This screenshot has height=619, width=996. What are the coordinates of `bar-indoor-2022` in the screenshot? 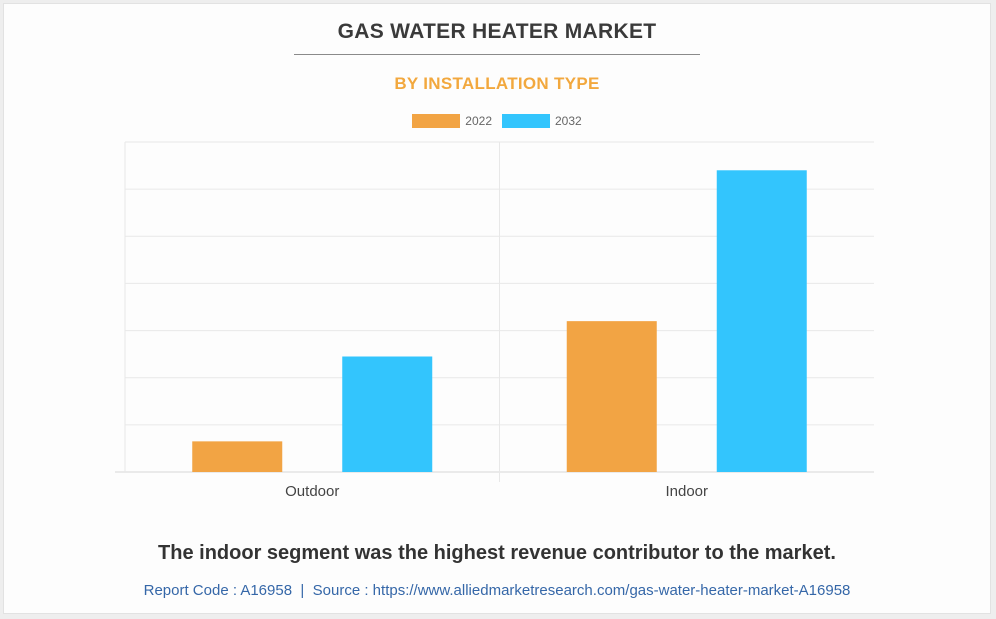 It's located at (611, 396).